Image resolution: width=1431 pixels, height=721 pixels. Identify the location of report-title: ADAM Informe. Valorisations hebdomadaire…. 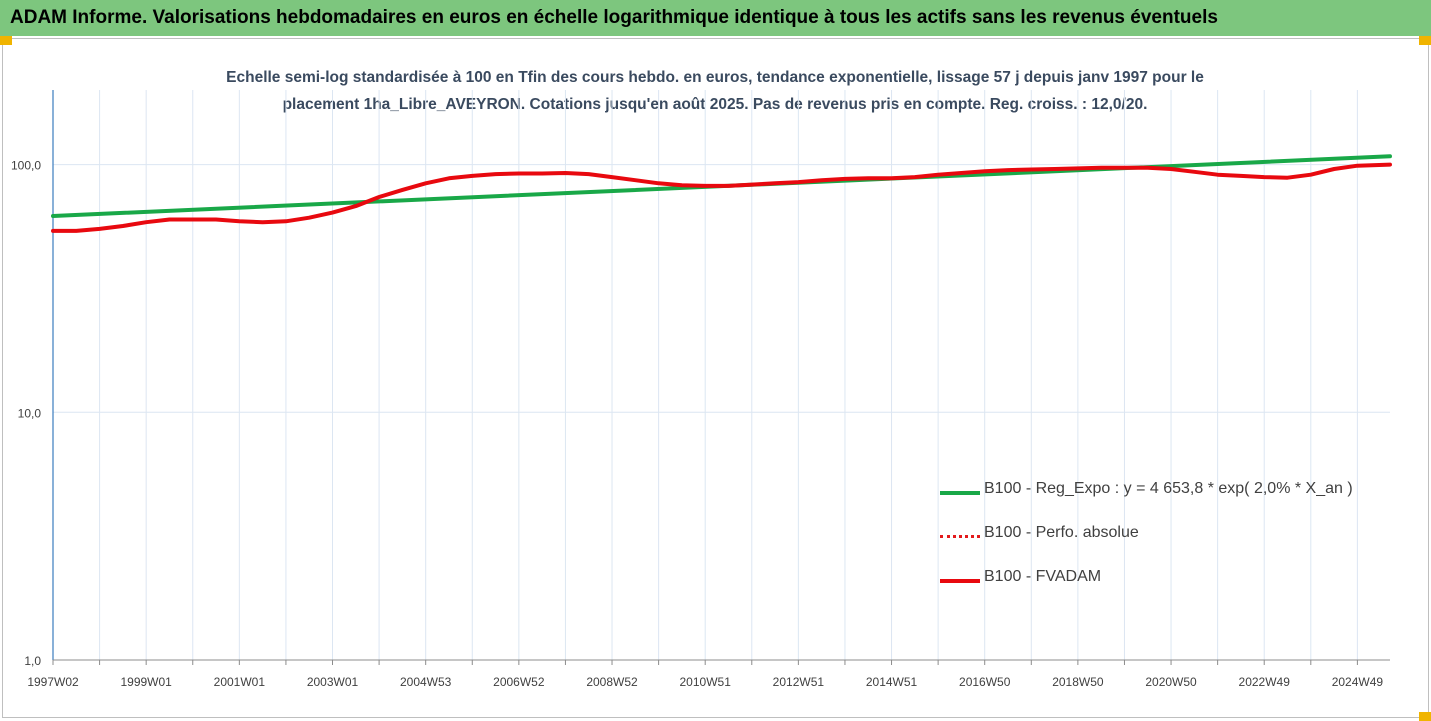
(614, 17).